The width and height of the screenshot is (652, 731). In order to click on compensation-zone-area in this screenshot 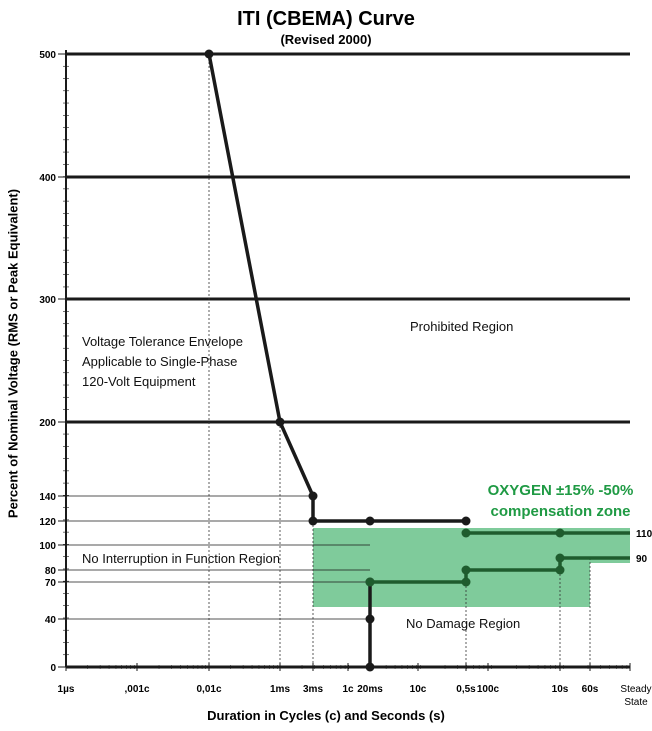, I will do `click(471, 567)`.